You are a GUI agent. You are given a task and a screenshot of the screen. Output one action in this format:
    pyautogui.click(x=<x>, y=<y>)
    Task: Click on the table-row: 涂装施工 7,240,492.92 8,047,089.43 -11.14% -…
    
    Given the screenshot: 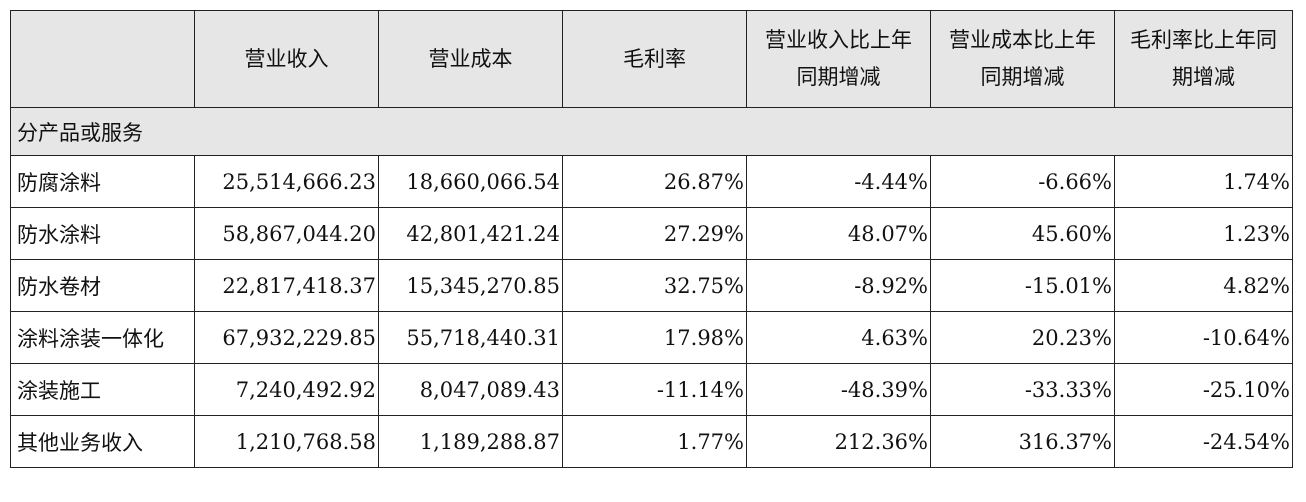 What is the action you would take?
    pyautogui.click(x=651, y=389)
    